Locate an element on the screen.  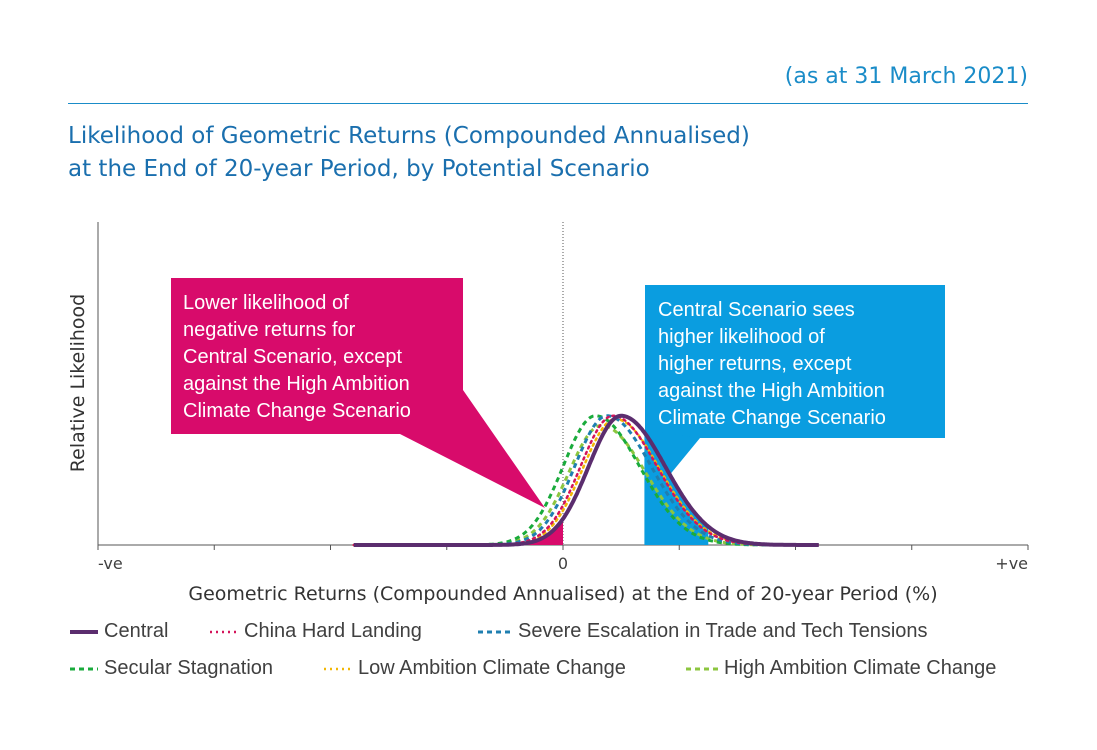
legend-swatch-secular is located at coordinates (84, 669).